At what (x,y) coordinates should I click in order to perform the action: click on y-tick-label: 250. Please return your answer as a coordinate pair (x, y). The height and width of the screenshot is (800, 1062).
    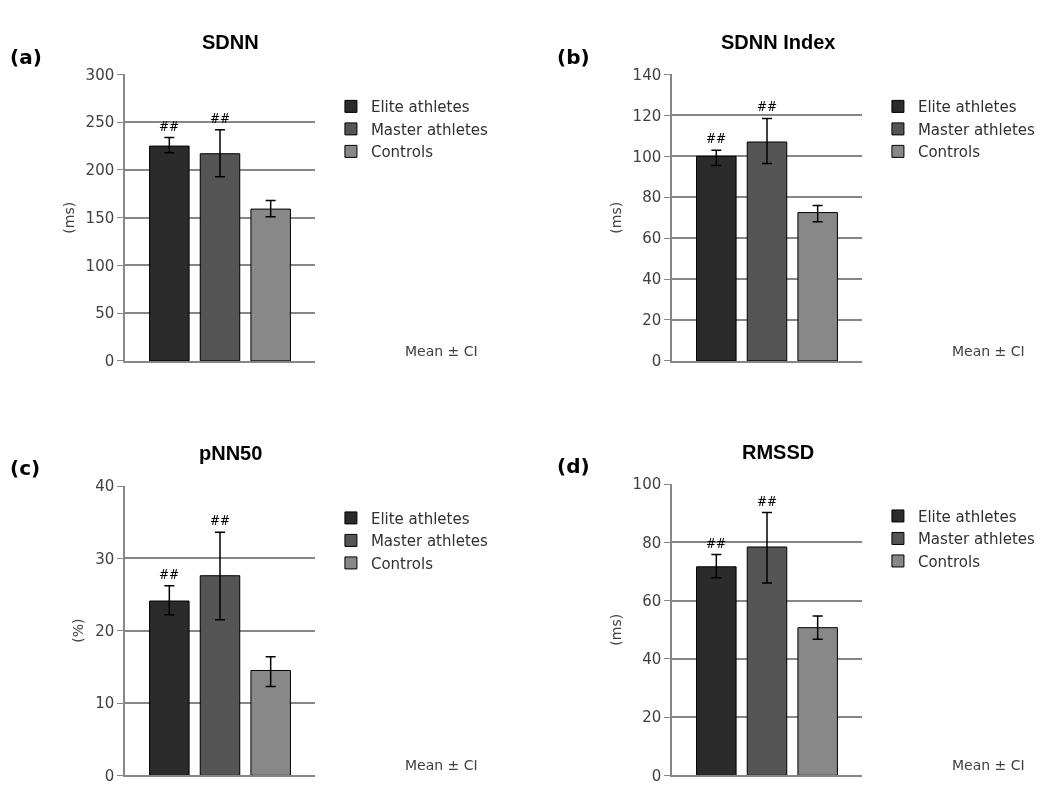
    Looking at the image, I should click on (100, 122).